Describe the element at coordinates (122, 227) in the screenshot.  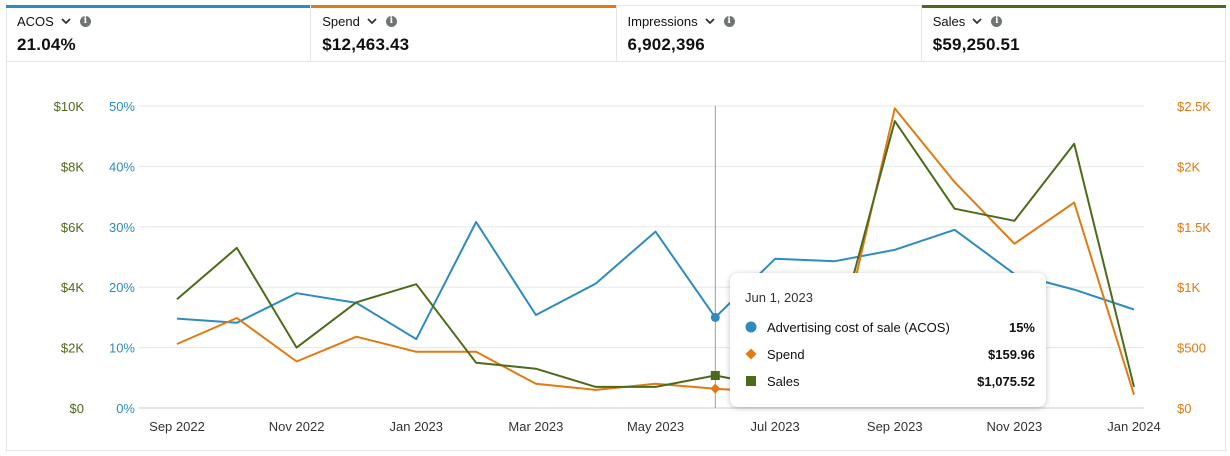
I see `acos-axis-tick-label: 30%` at that location.